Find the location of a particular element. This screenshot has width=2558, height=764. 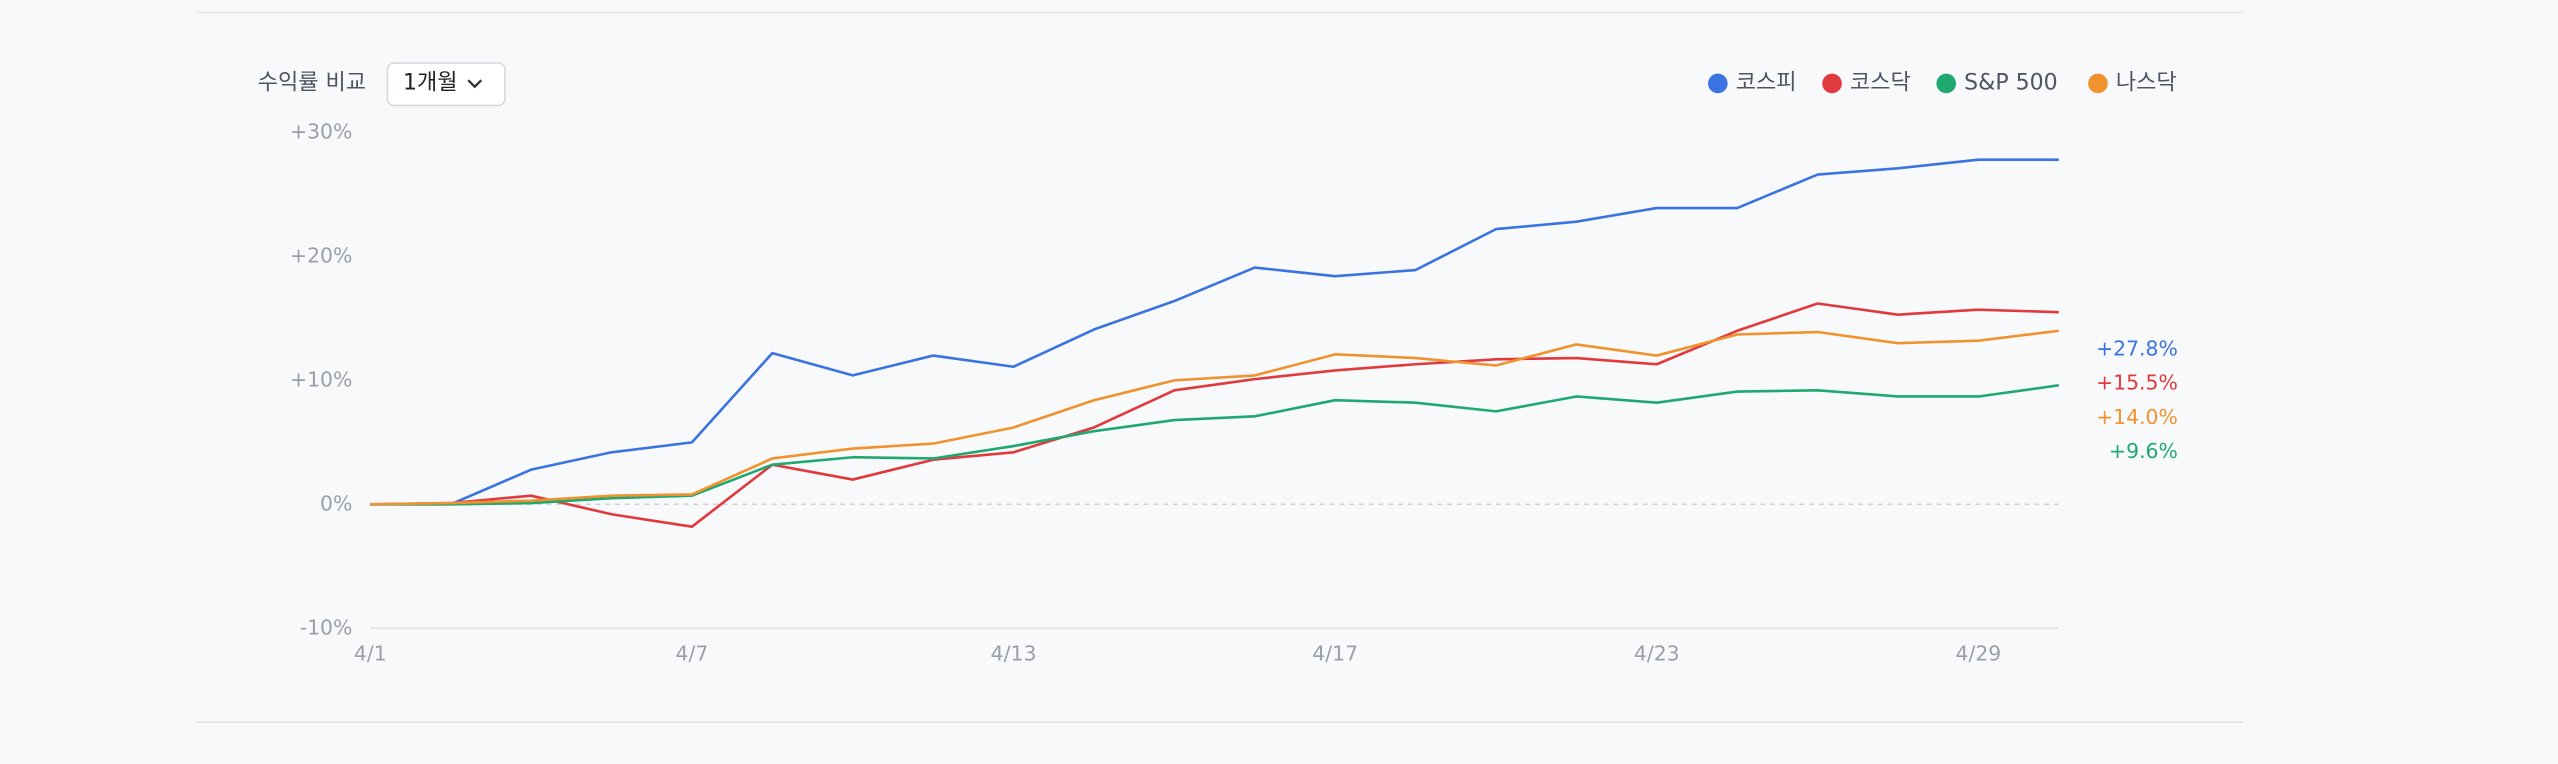

dropdown-box is located at coordinates (446, 84).